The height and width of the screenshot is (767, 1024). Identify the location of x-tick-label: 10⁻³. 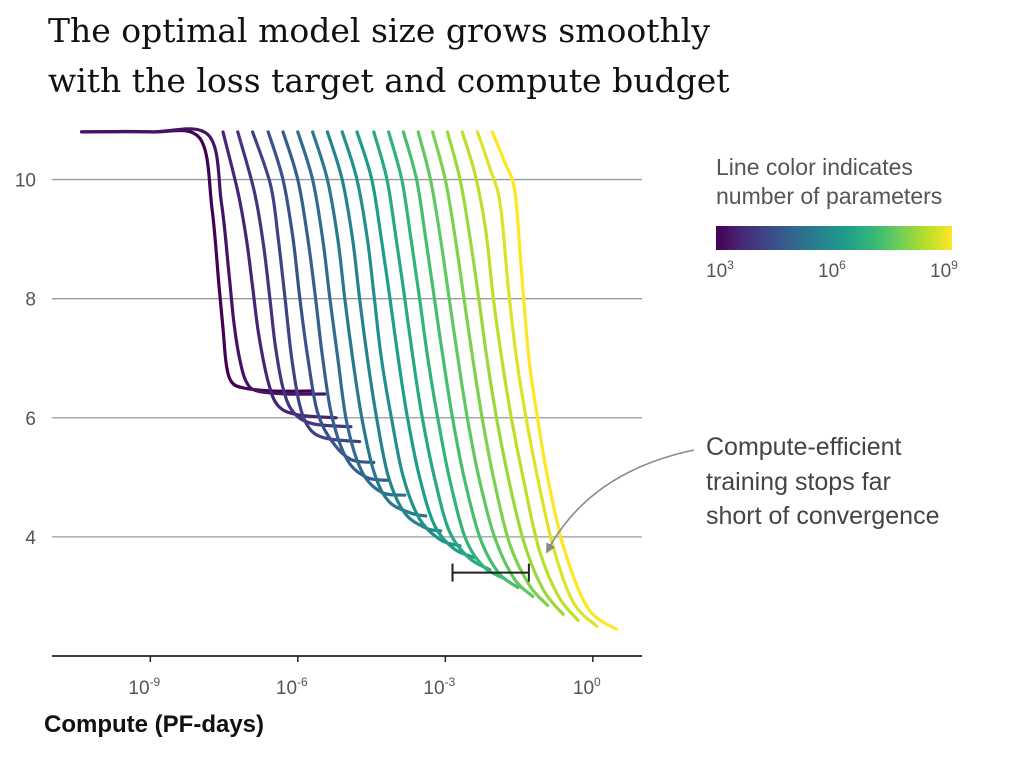
(439, 687).